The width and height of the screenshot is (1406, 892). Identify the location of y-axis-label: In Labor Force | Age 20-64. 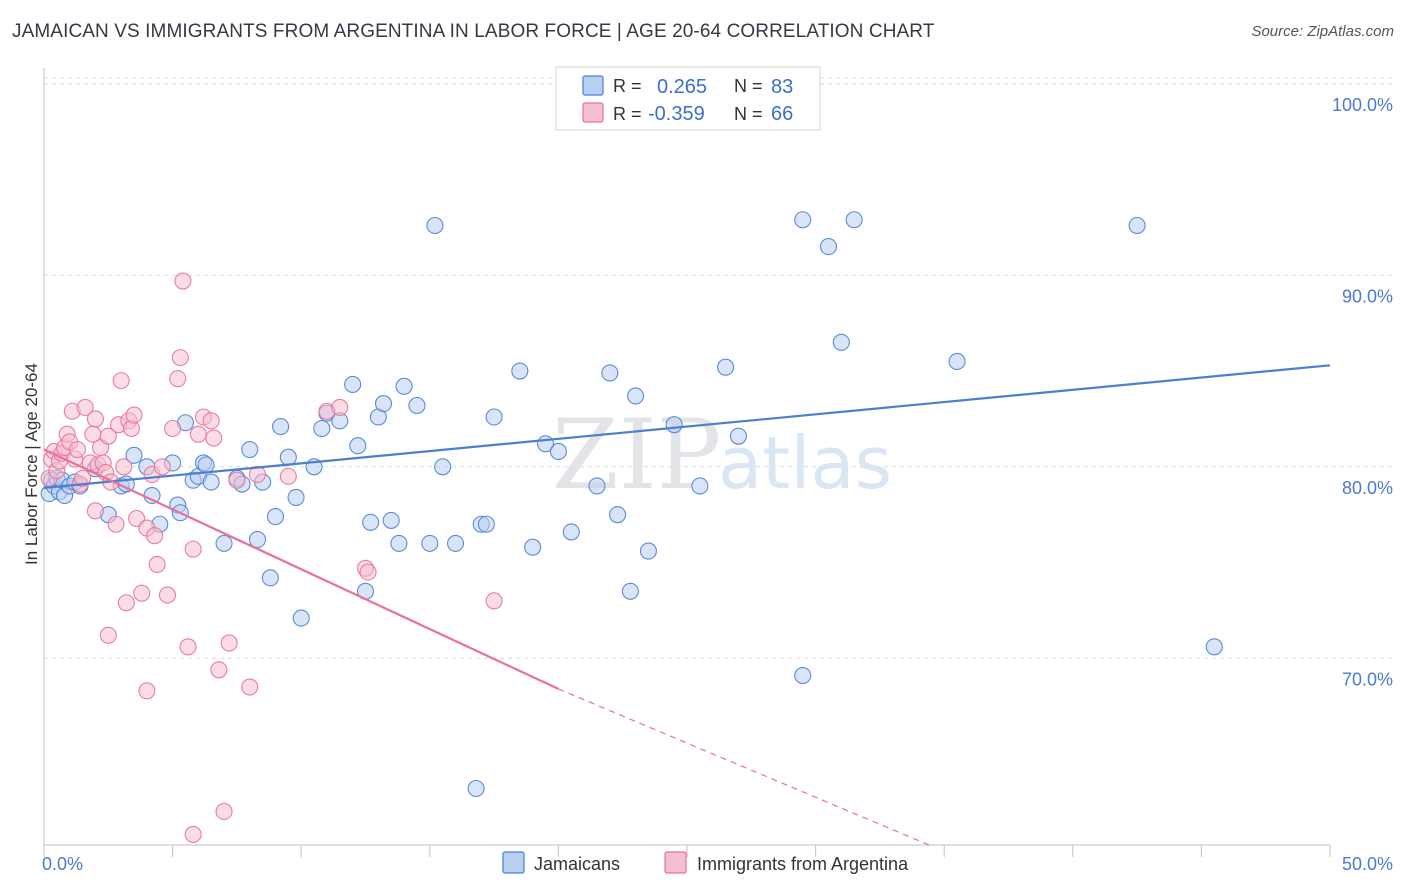
(31, 464).